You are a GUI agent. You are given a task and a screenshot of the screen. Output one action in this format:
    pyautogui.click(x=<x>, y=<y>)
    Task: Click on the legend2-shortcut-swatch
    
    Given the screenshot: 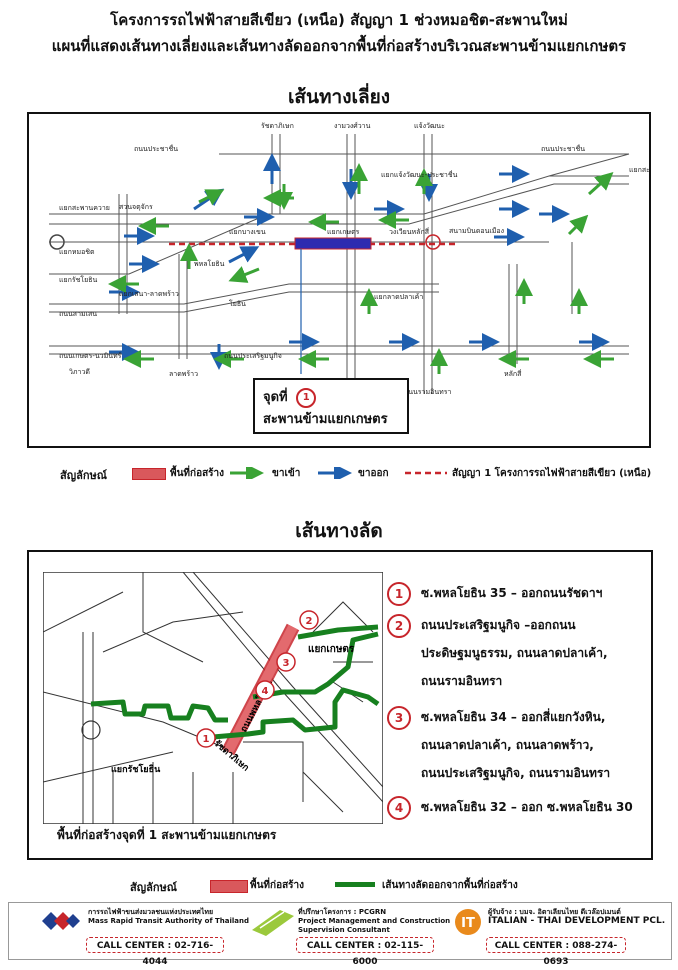 What is the action you would take?
    pyautogui.click(x=355, y=884)
    